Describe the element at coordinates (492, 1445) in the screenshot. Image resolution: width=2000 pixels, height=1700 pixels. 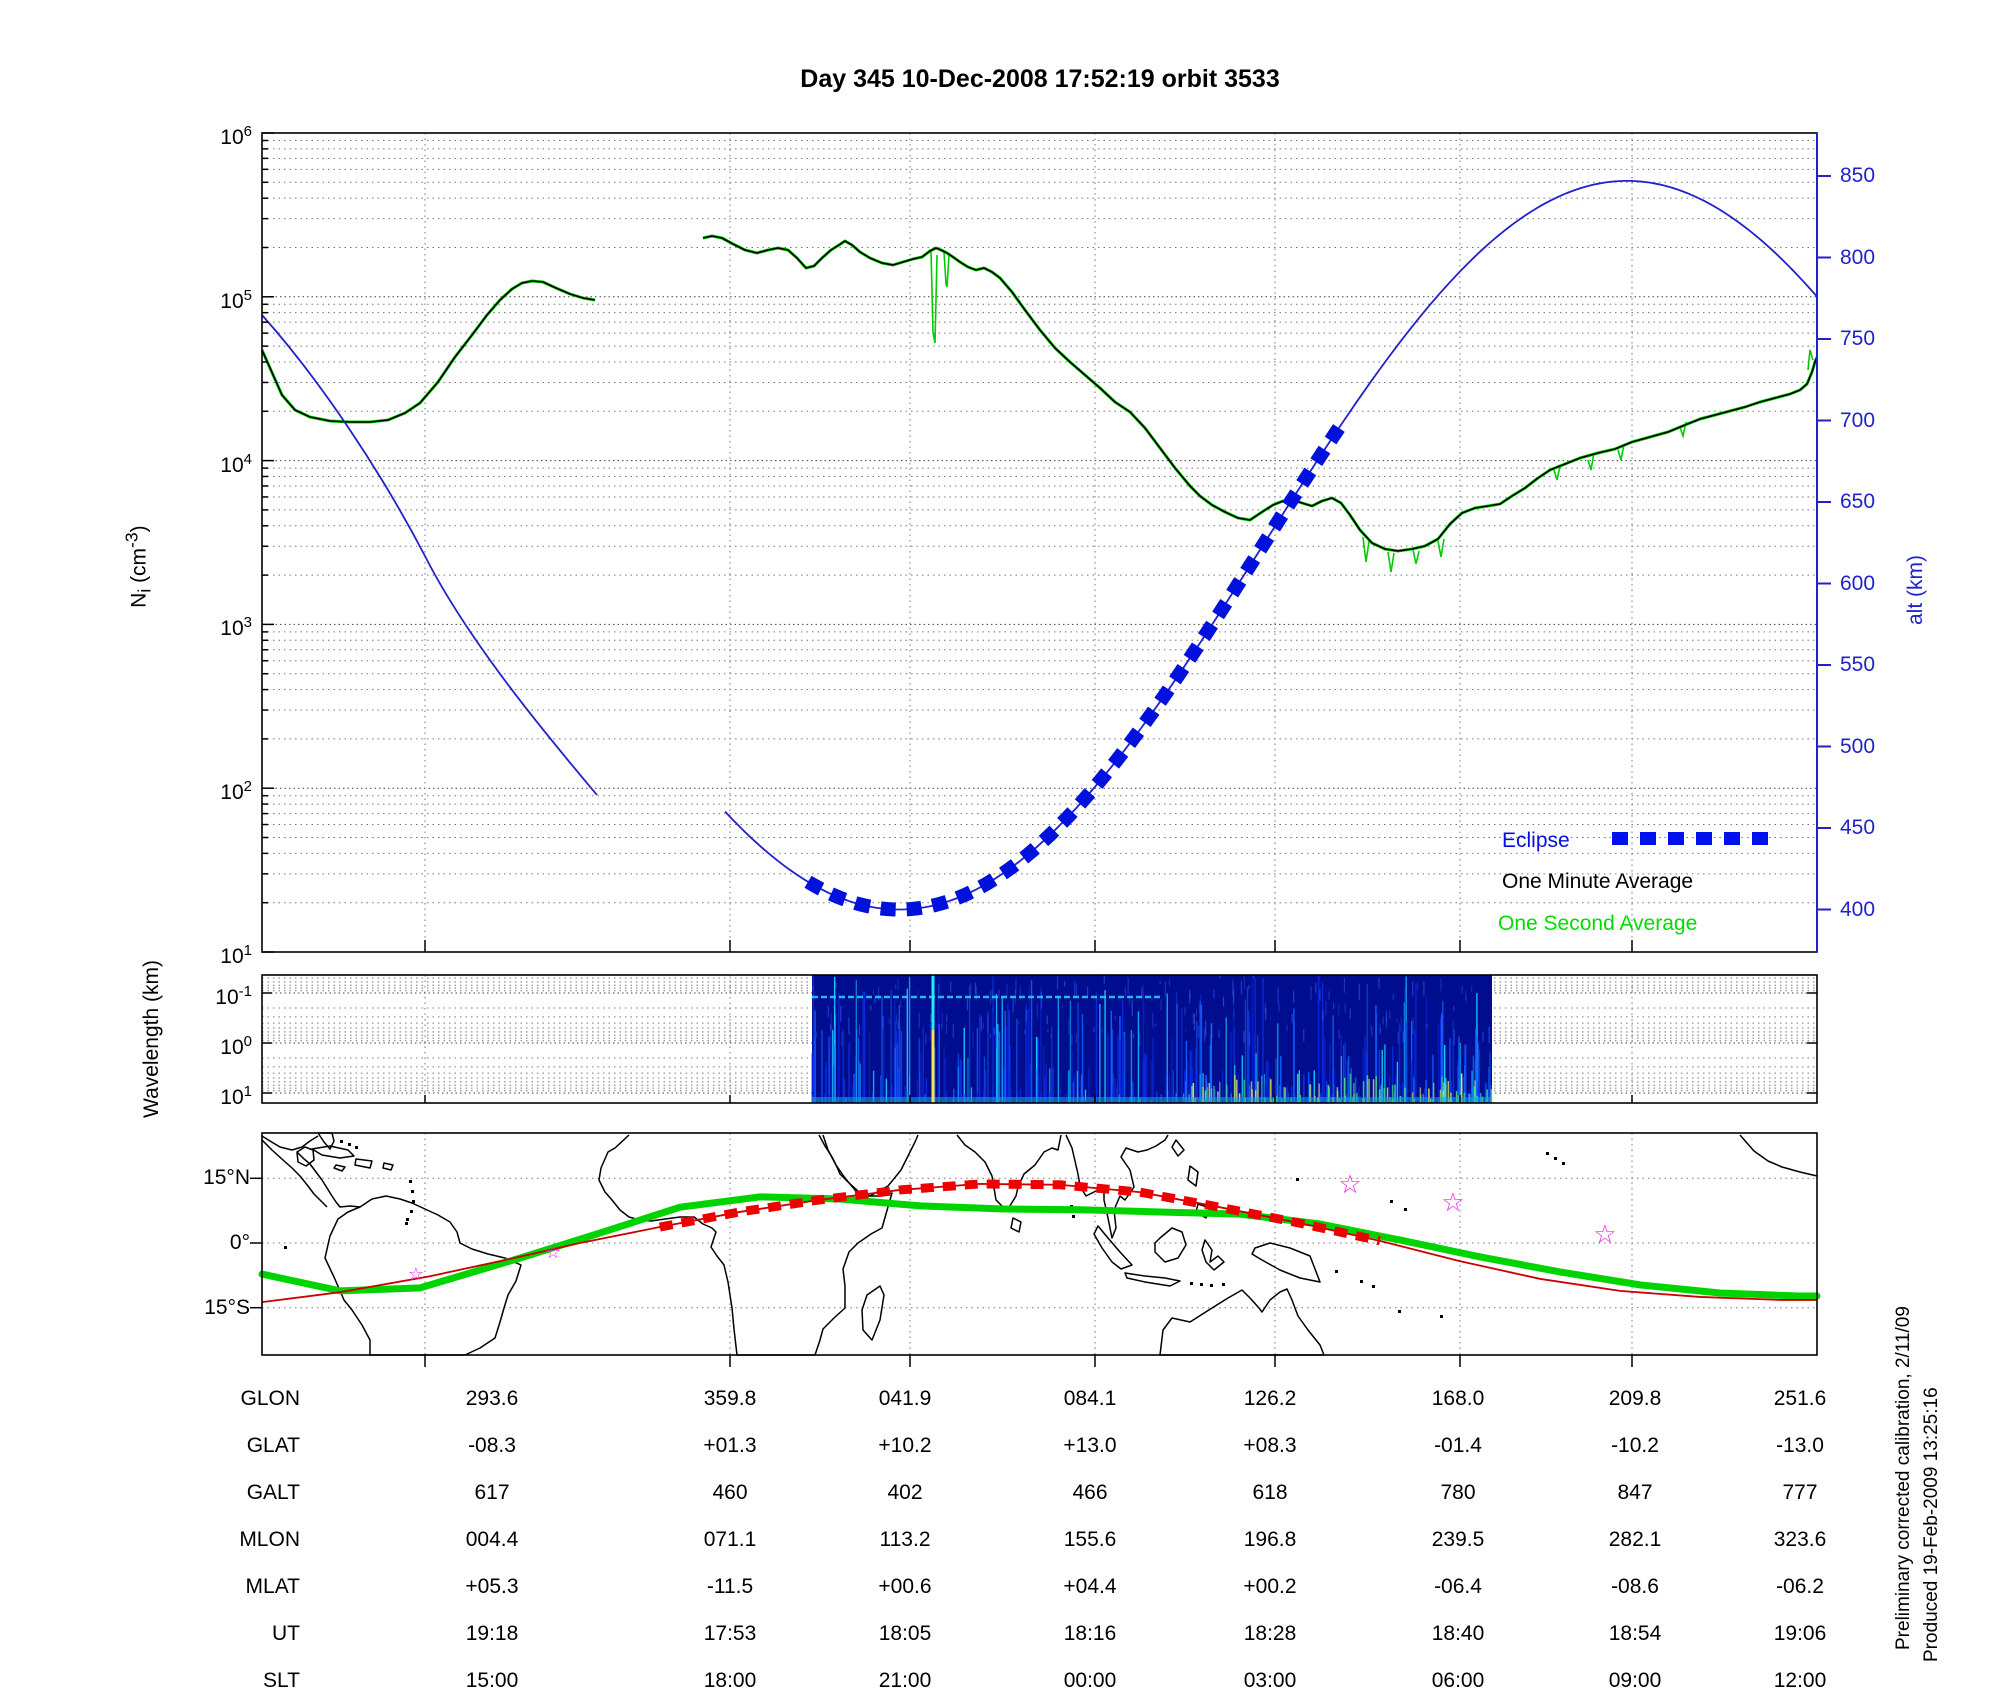
I see `table-cell: -08.3` at that location.